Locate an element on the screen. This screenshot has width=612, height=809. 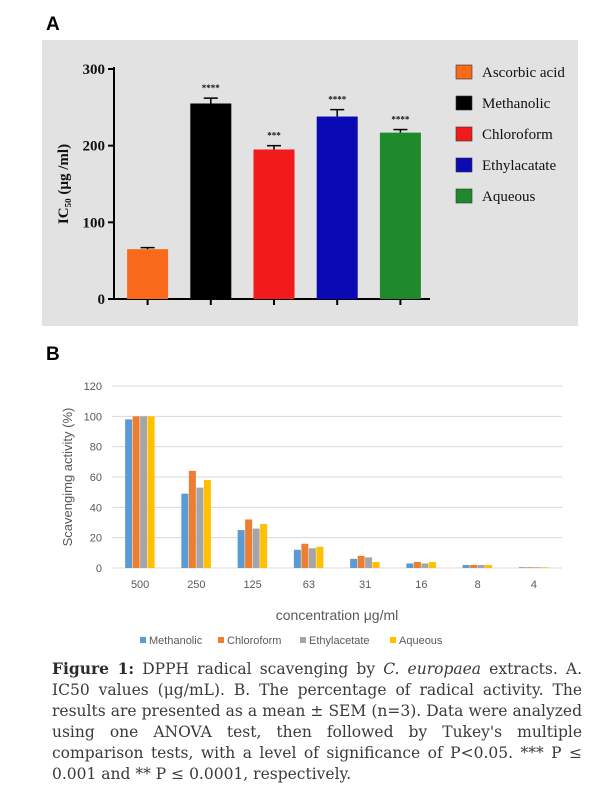
y-tick-label: 80 is located at coordinates (96, 448).